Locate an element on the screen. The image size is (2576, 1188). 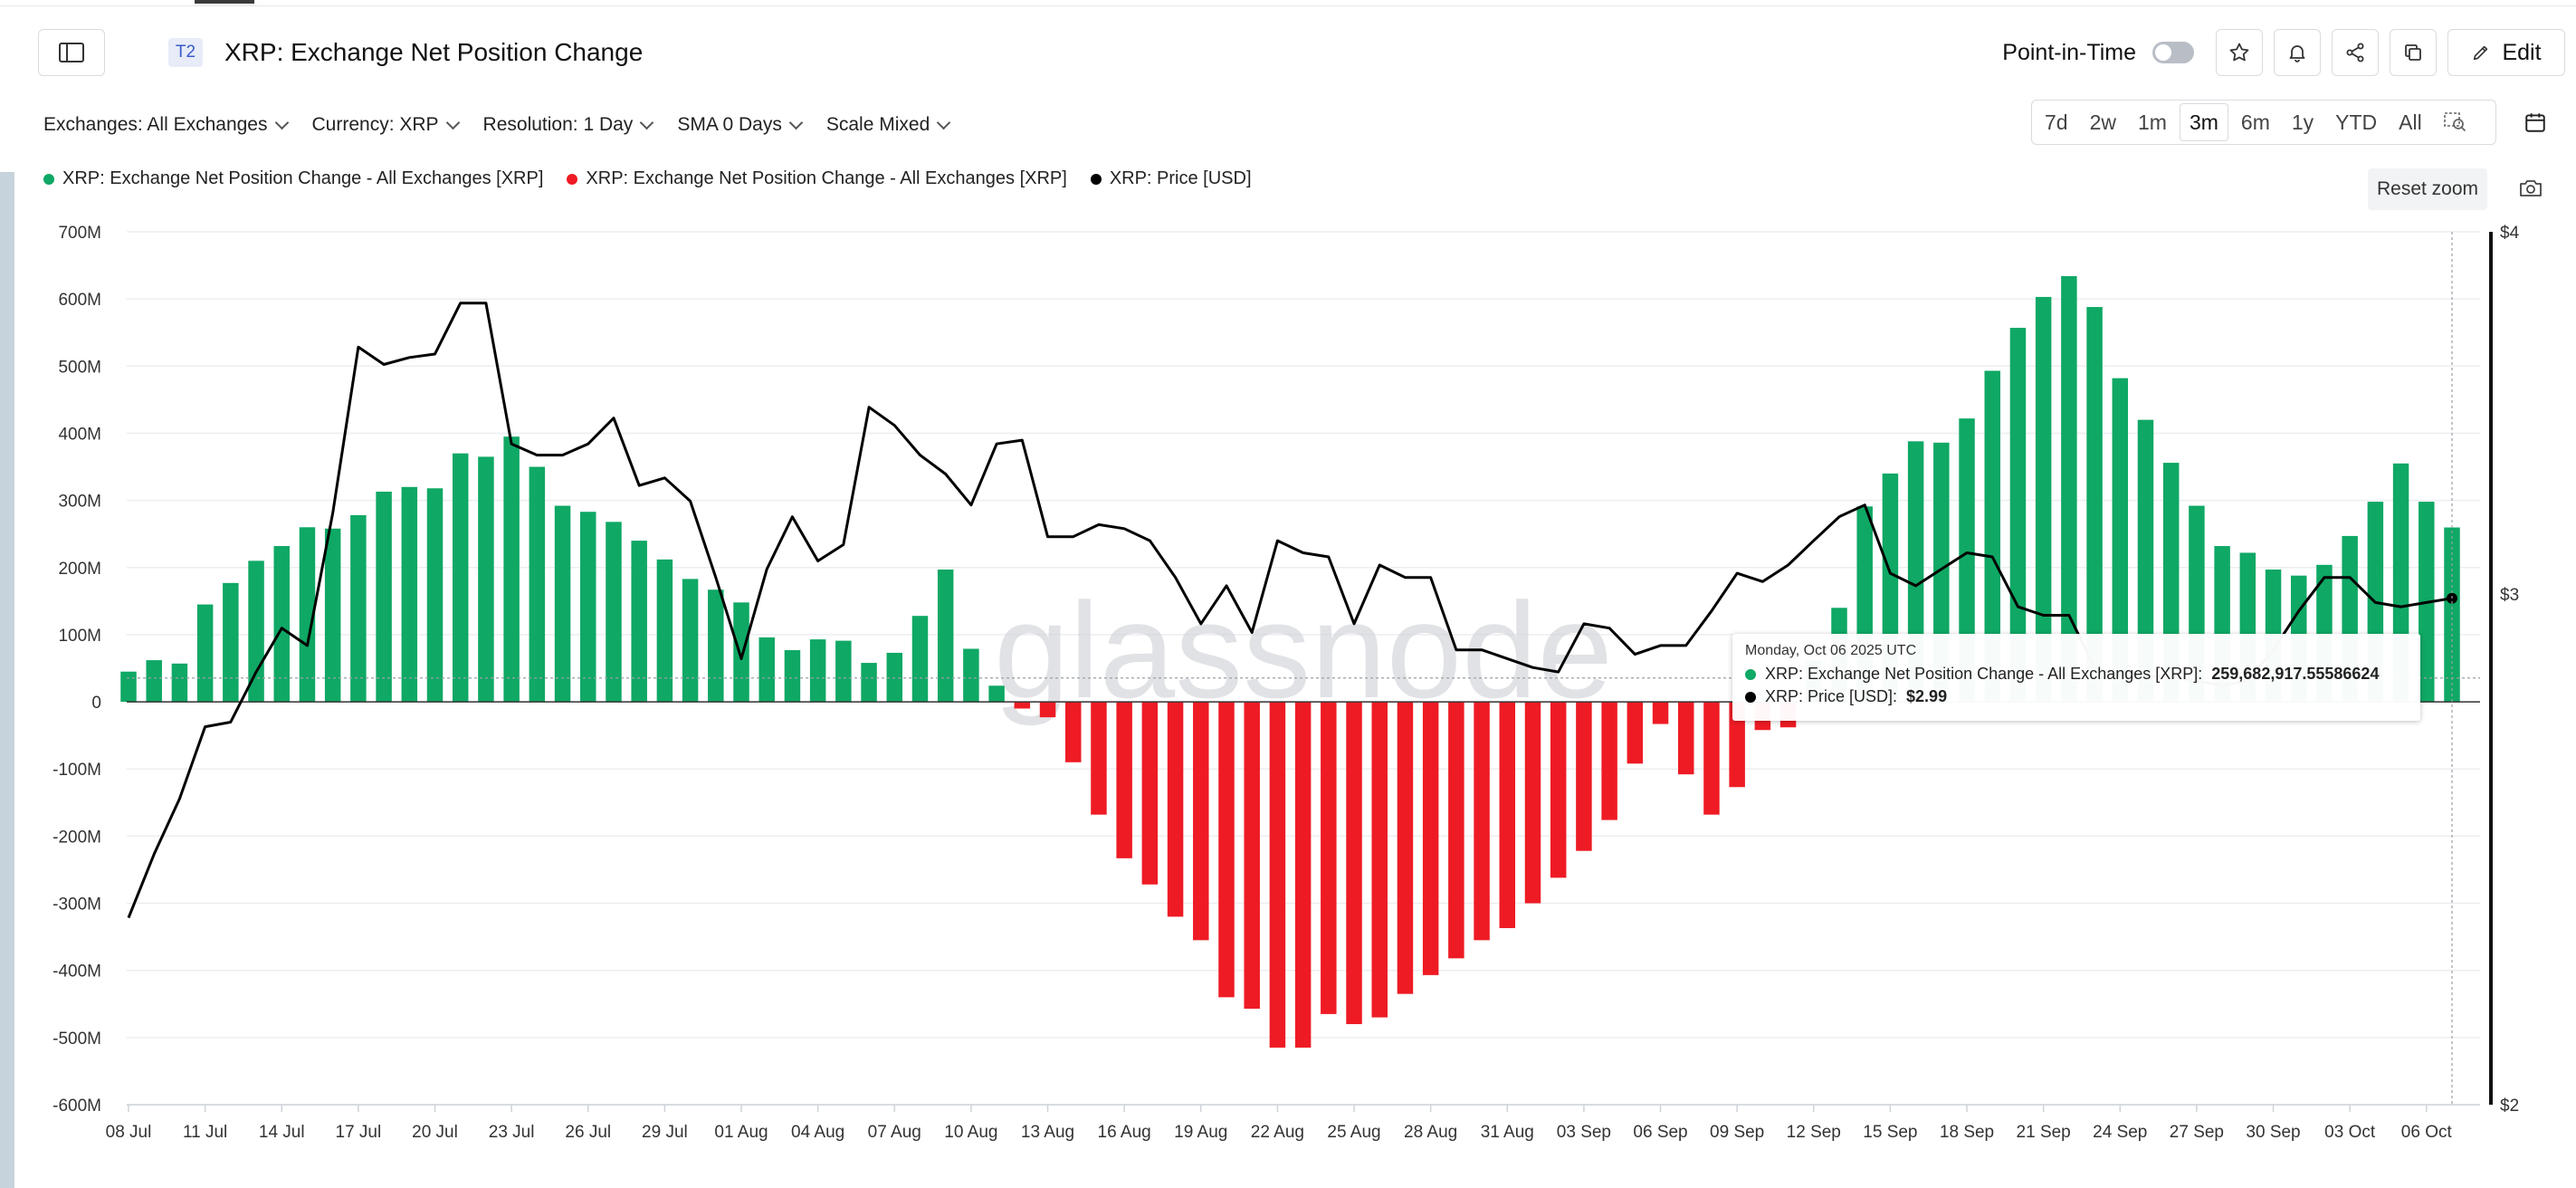
x-tick-label: 29 Jul is located at coordinates (665, 1133).